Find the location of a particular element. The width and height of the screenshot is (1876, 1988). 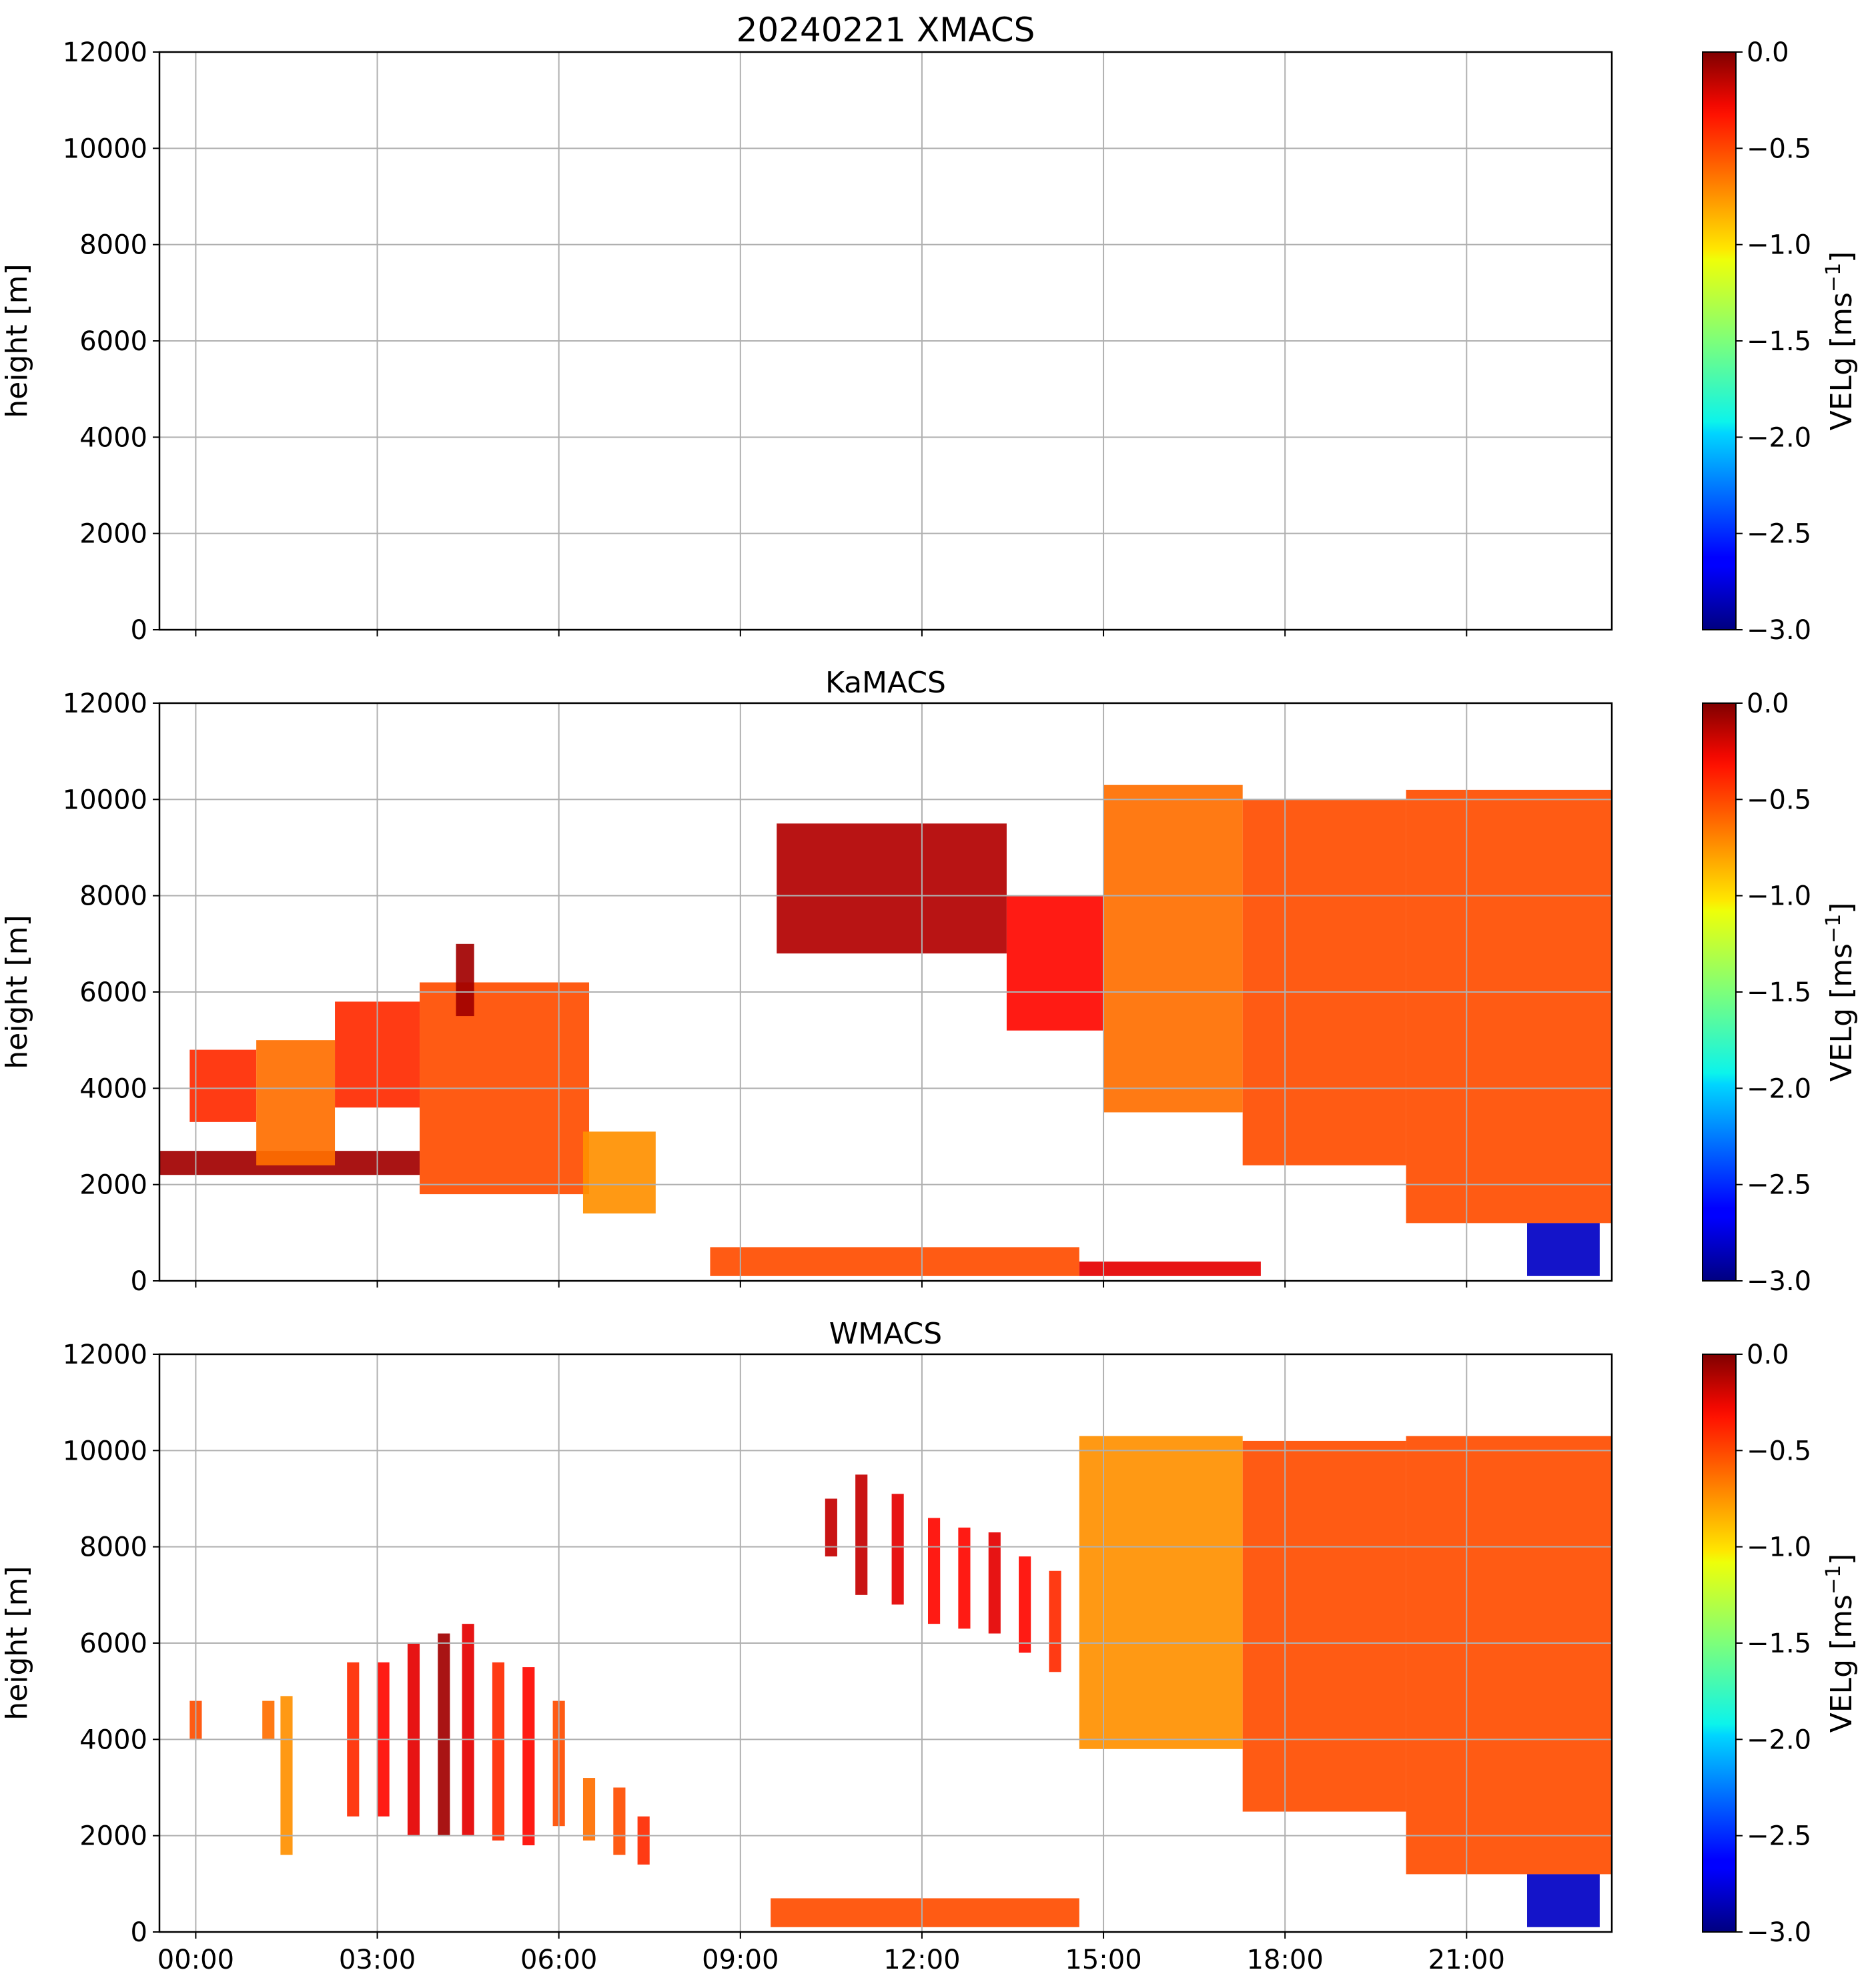

x-tick-label: 00:00 is located at coordinates (195, 1960).